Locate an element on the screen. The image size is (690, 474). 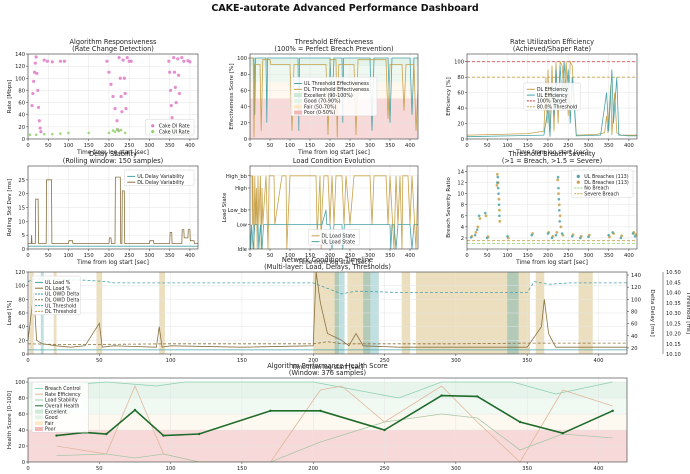
legend-label: Severe Breach is located at coordinates (601, 195).